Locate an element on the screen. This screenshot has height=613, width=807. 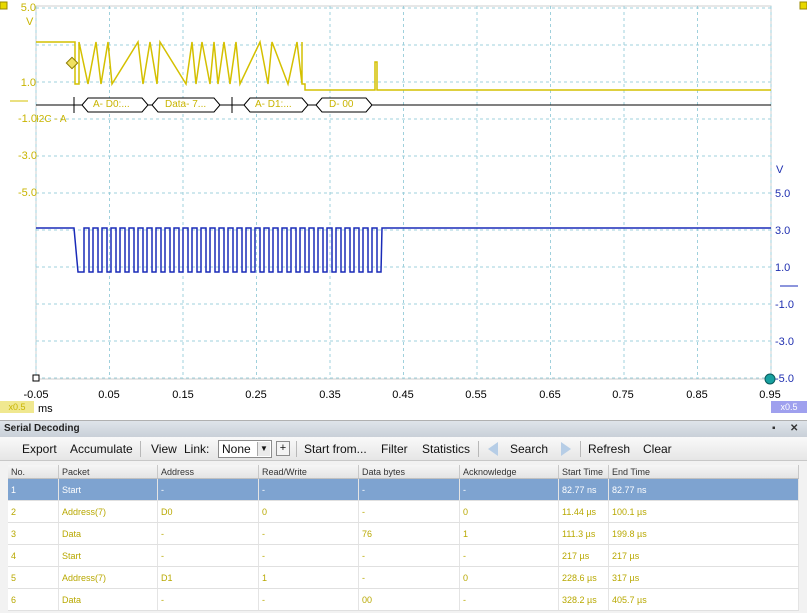
x-tick: 0.75 is located at coordinates (623, 395).